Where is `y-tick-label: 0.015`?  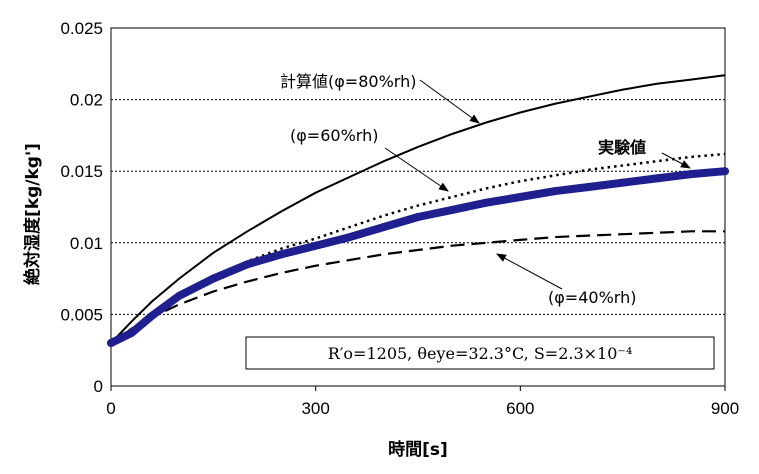
y-tick-label: 0.015 is located at coordinates (81, 171).